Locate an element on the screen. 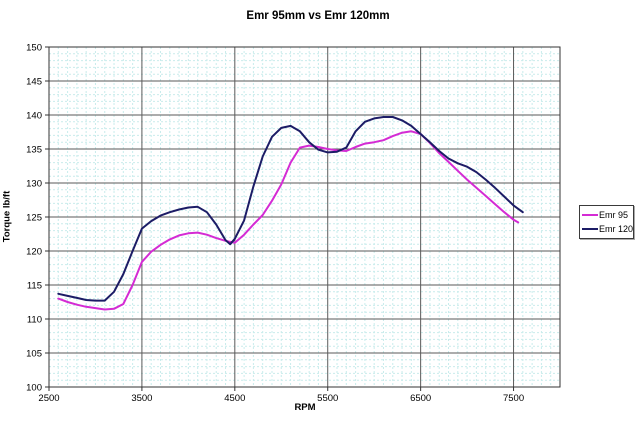 This screenshot has height=436, width=640. y-tick-label: 135 is located at coordinates (34, 150).